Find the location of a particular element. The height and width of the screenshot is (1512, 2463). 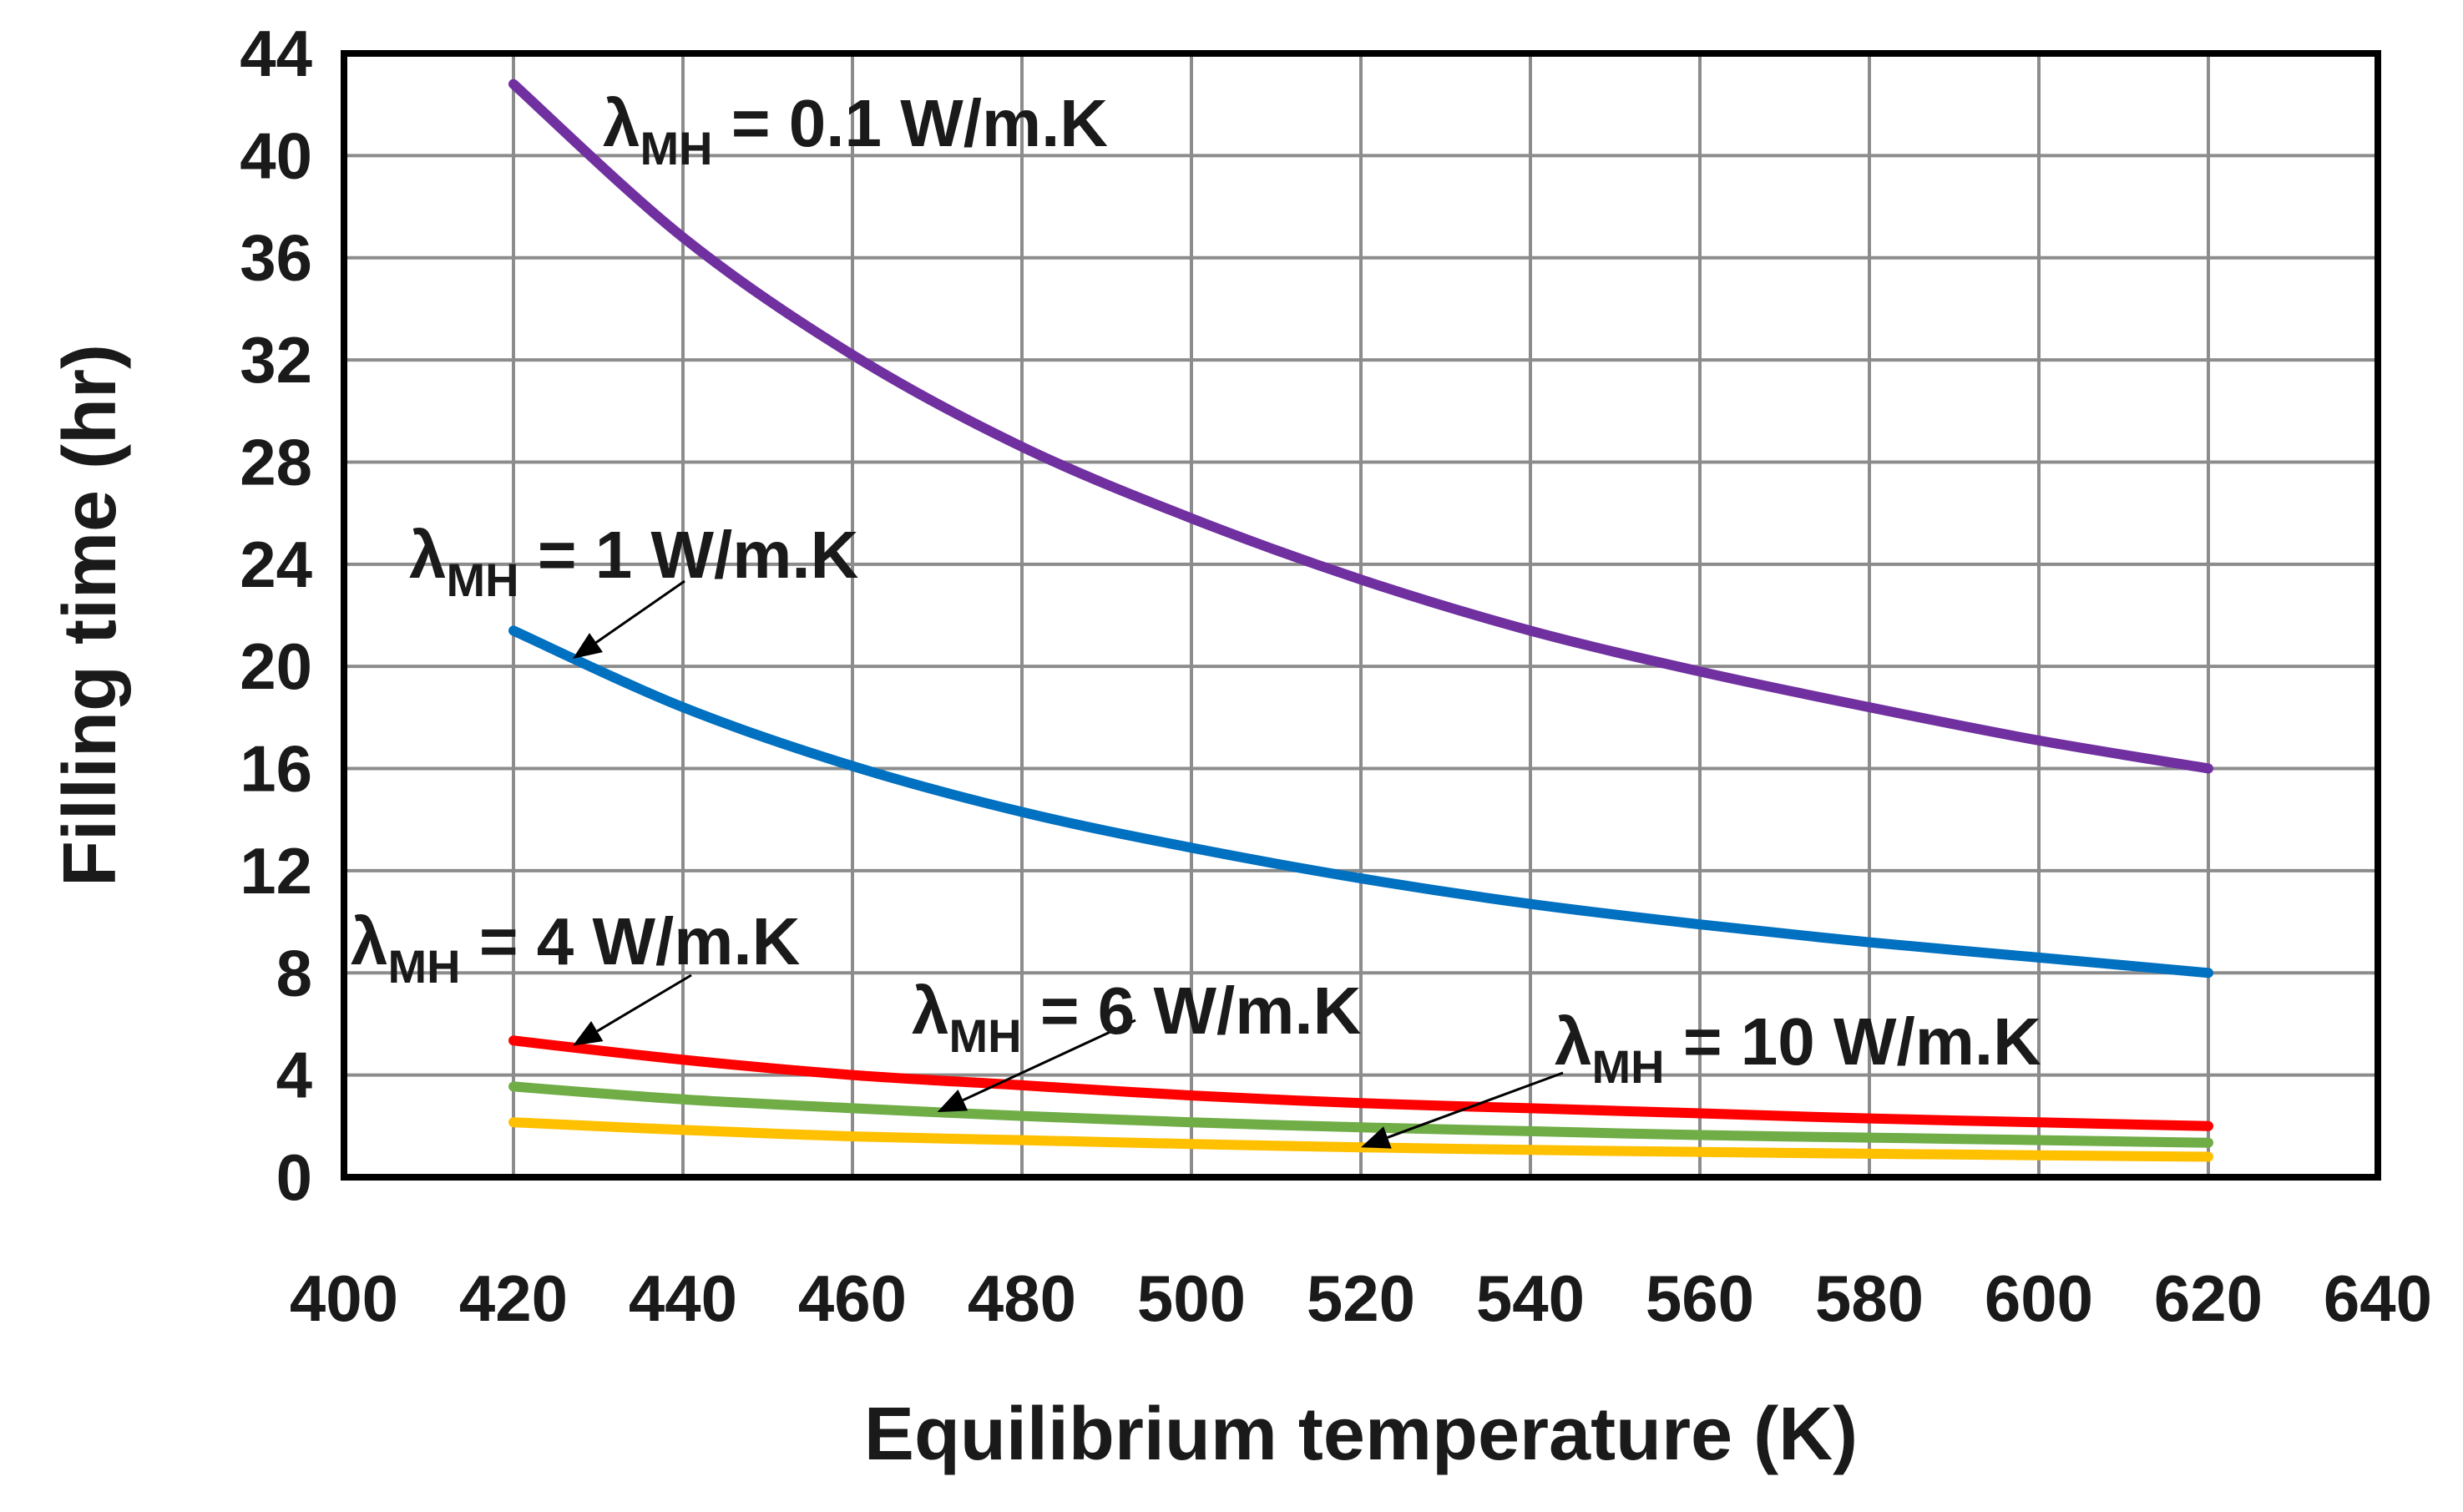

y-tick-label: 44 is located at coordinates (276, 54).